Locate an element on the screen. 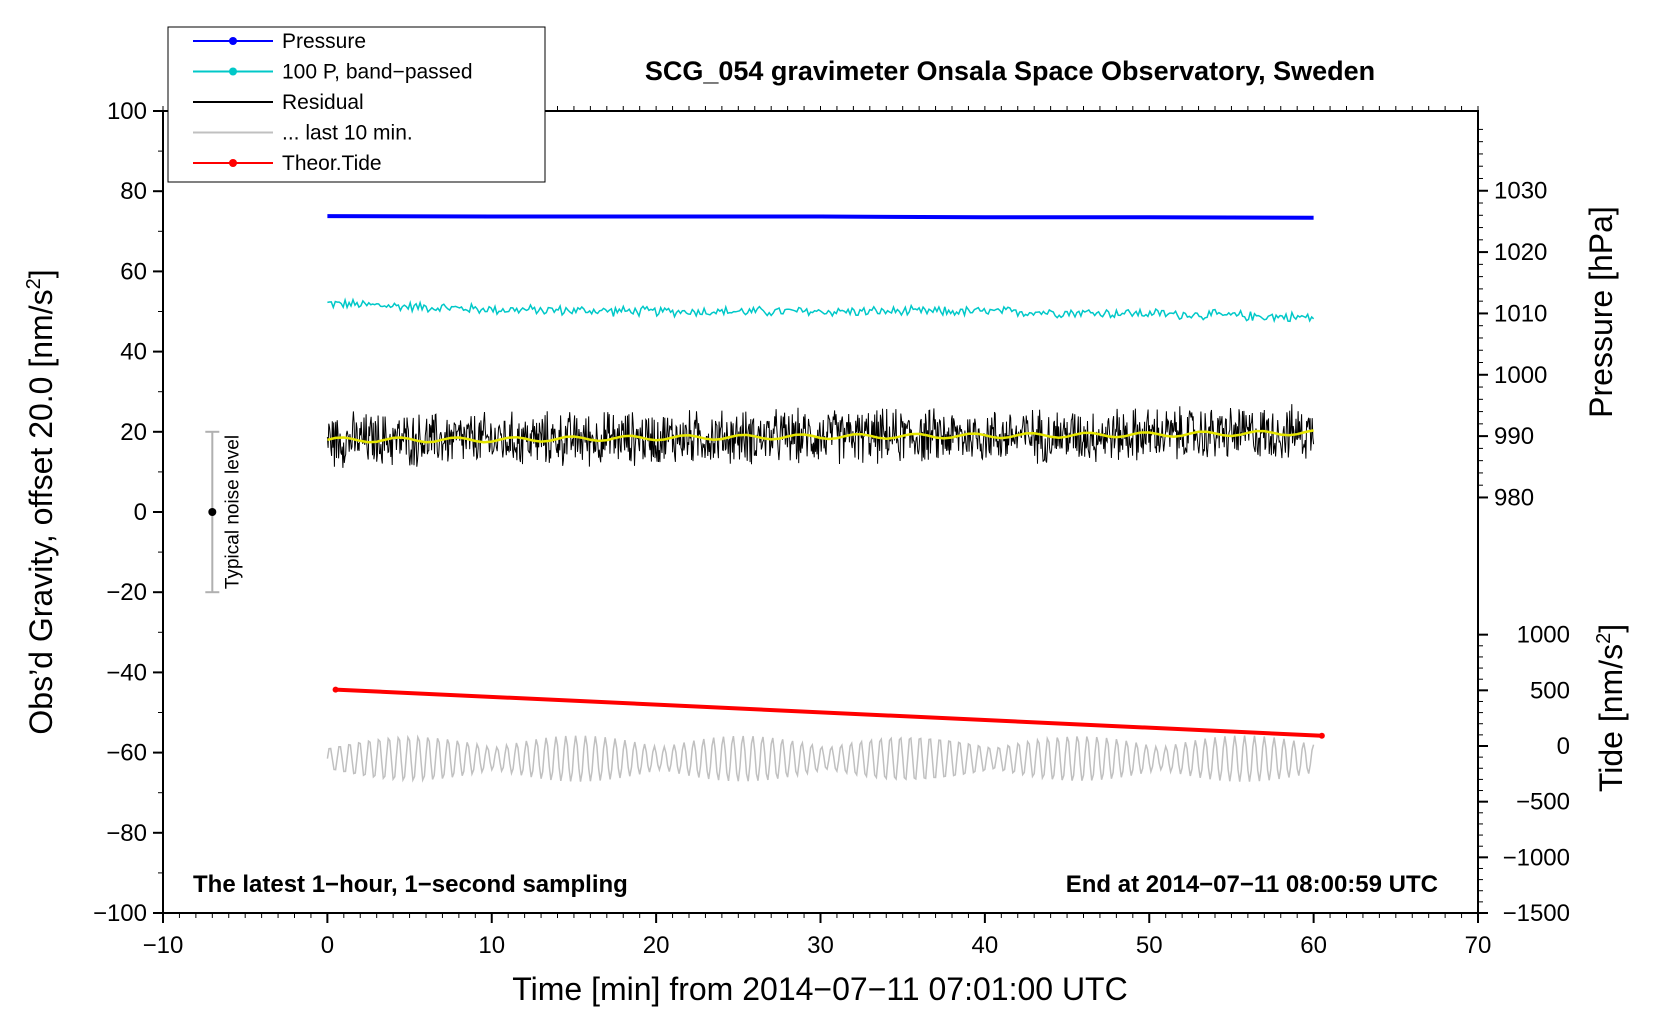  x-axis-title: Time [min] from 2014−07−11 07:01:00 UTC is located at coordinates (819, 989).